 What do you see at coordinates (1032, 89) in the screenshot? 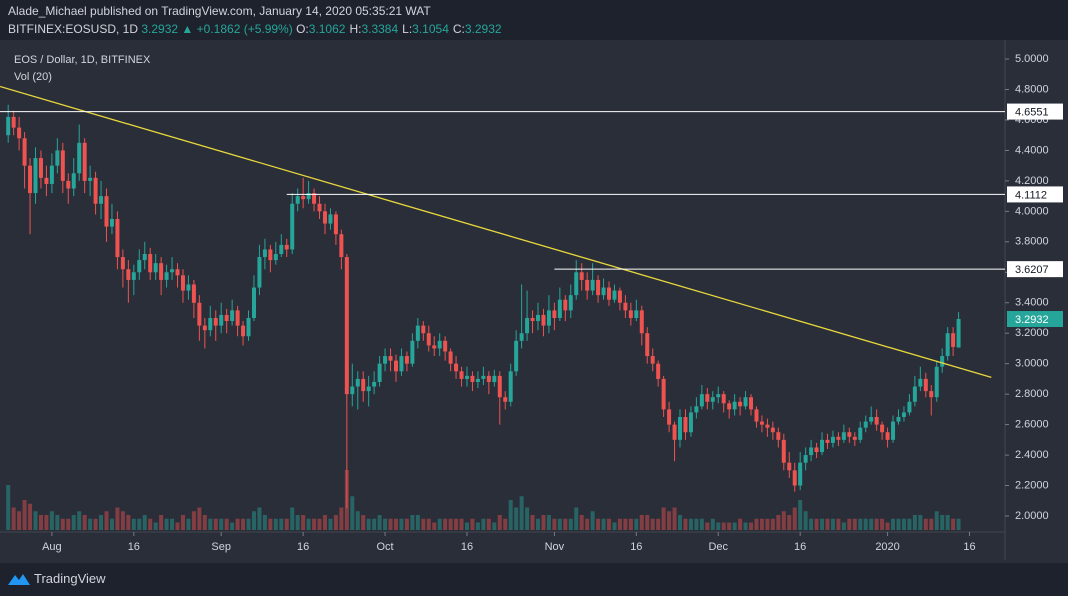
I see `y-tick-label: 4.8000` at bounding box center [1032, 89].